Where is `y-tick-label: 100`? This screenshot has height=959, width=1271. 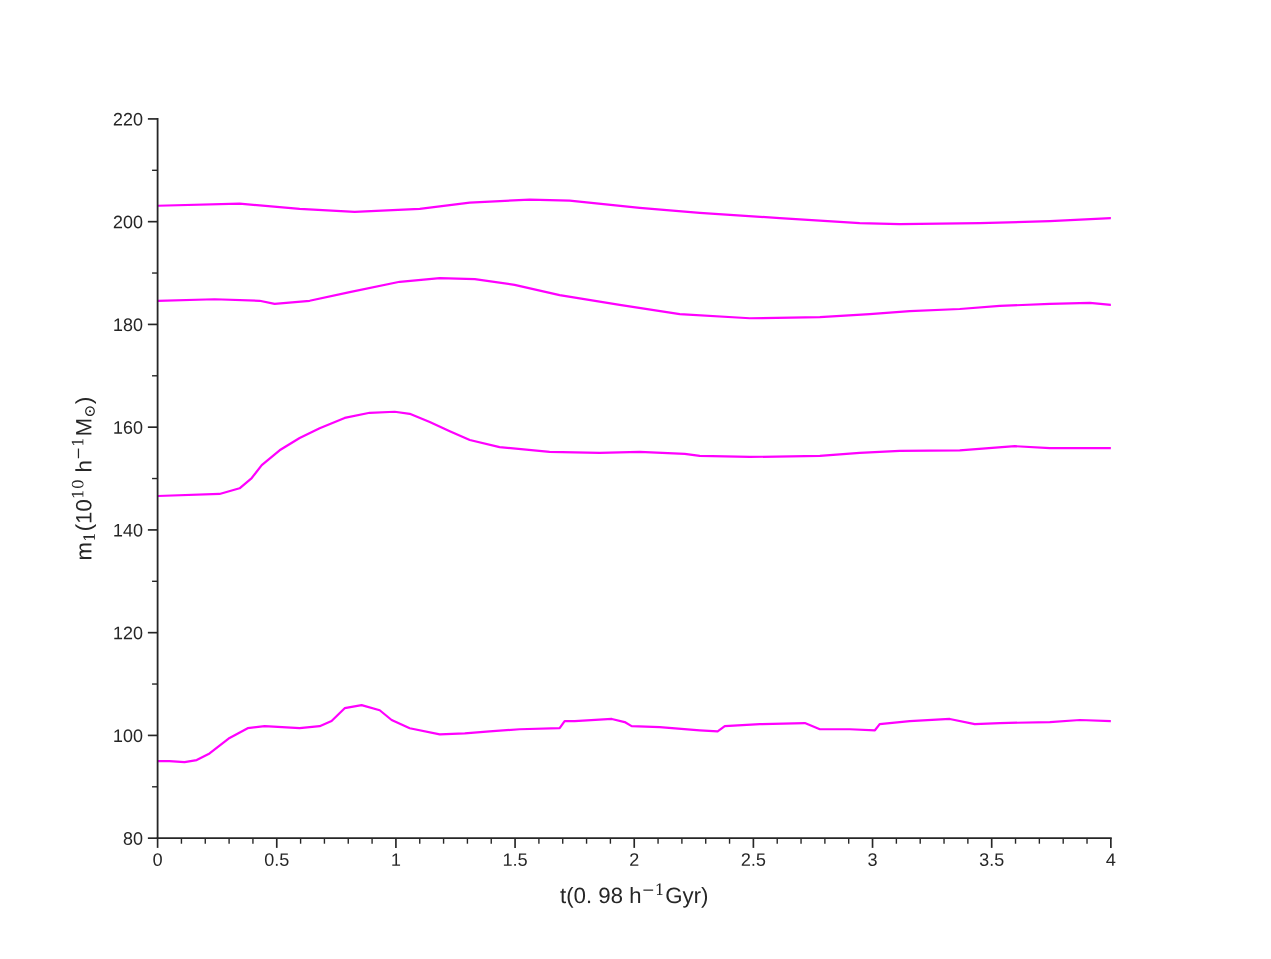 y-tick-label: 100 is located at coordinates (128, 736).